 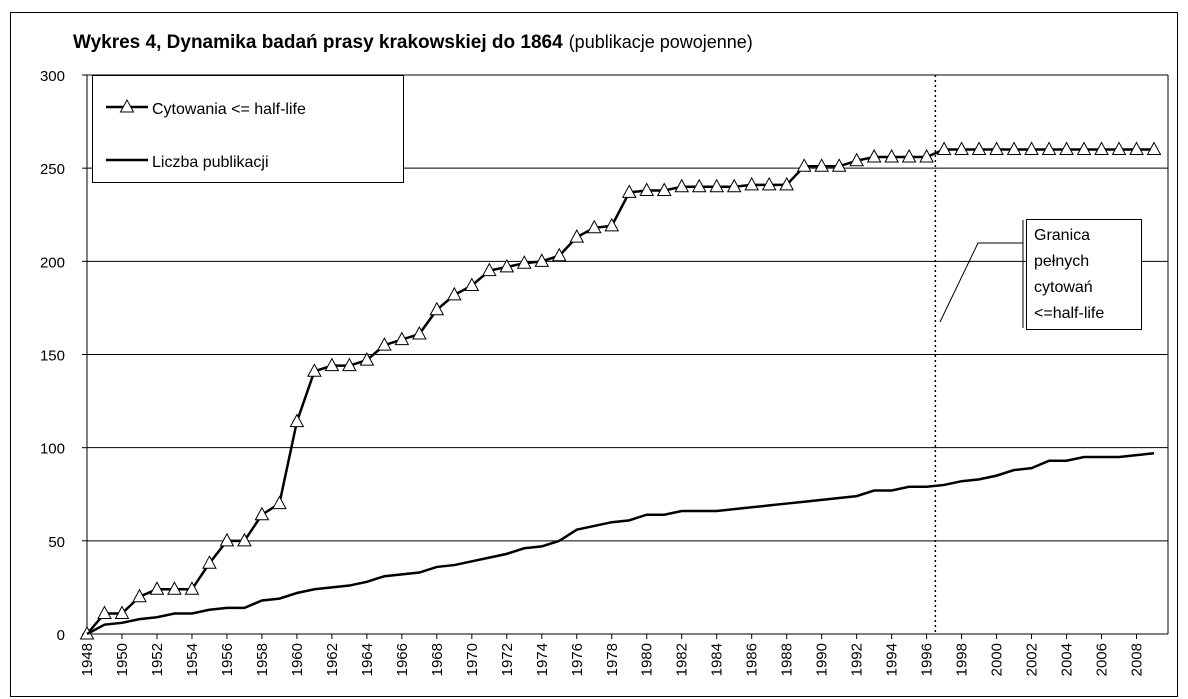 What do you see at coordinates (962, 659) in the screenshot?
I see `x-tick-label: 1998` at bounding box center [962, 659].